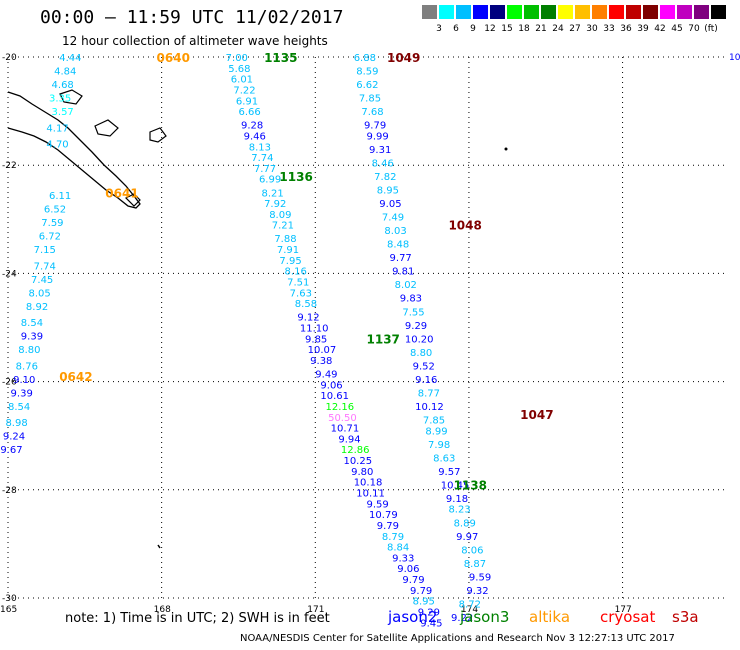 This screenshot has width=740, height=650. What do you see at coordinates (473, 29) in the screenshot?
I see `scale-label: 9` at bounding box center [473, 29].